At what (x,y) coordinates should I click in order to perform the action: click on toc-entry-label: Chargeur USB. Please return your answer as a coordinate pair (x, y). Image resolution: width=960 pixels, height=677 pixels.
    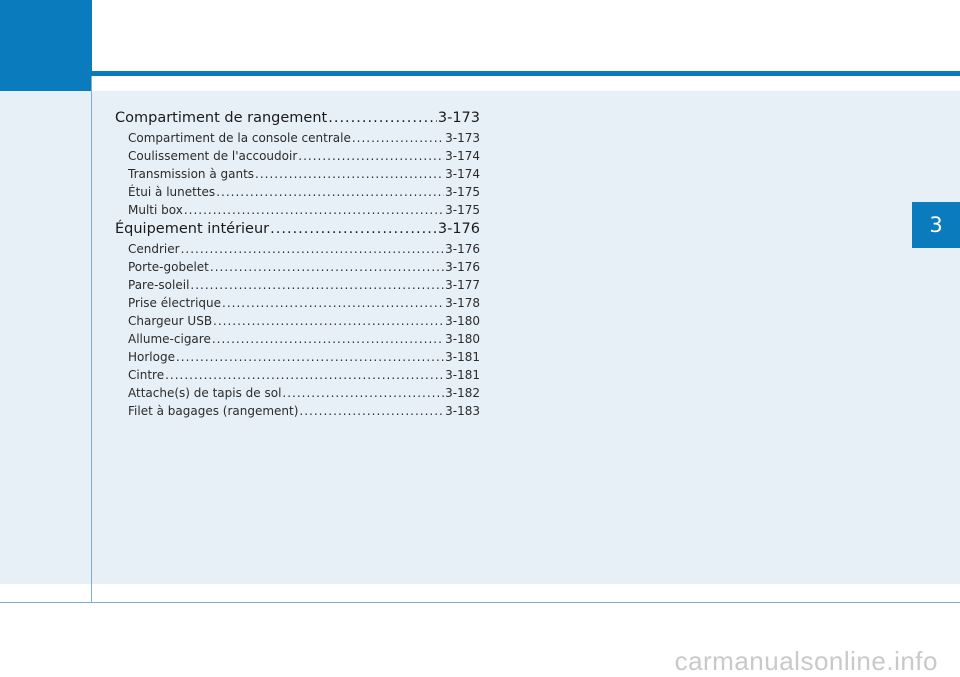
    Looking at the image, I should click on (170, 321).